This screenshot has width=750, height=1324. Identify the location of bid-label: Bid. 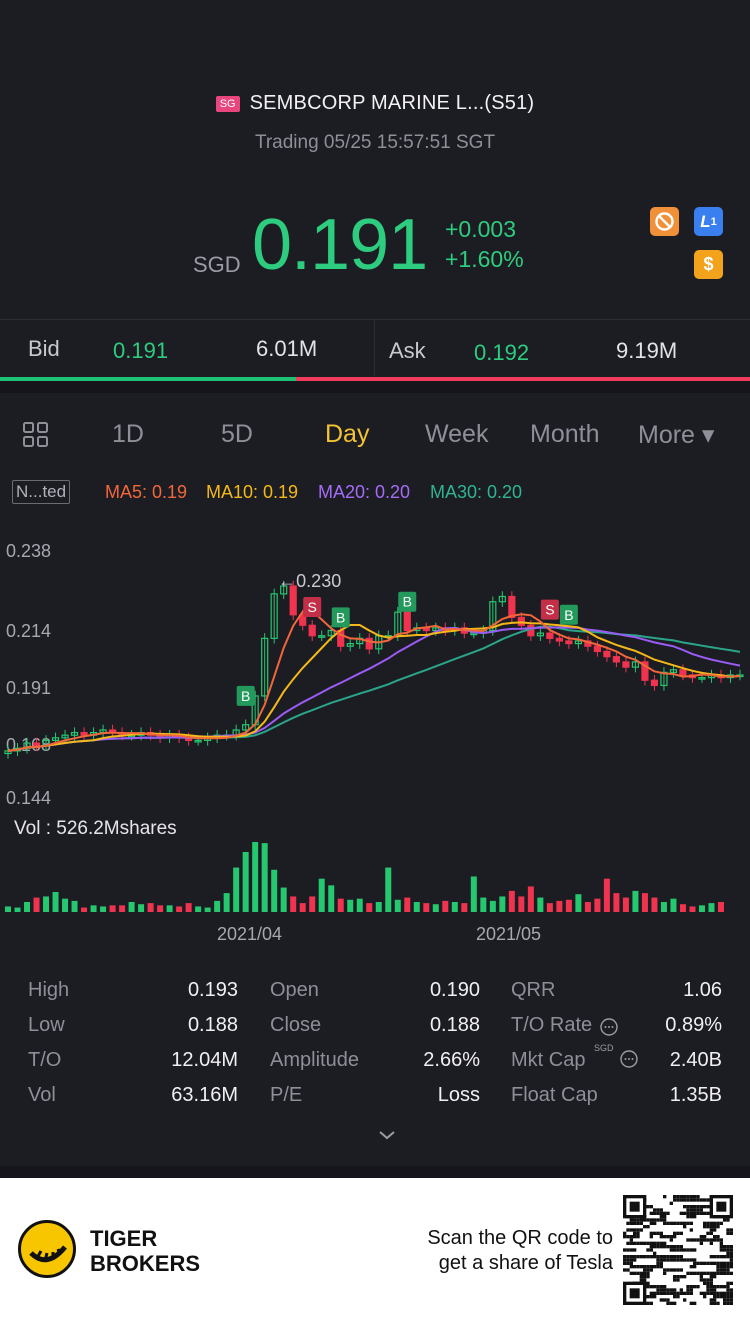
(44, 348).